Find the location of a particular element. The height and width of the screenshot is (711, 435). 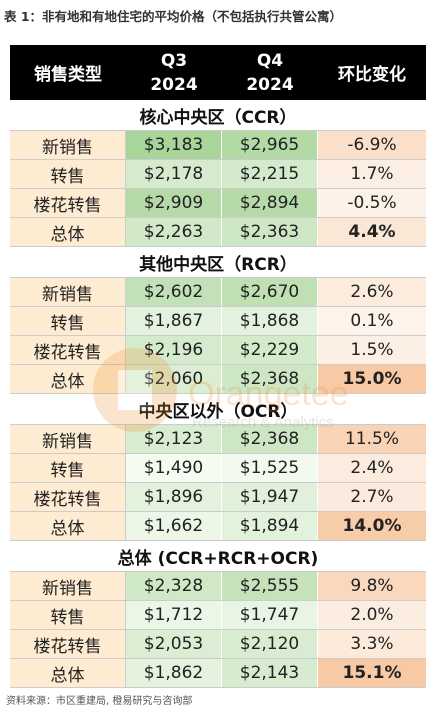

qoq-change-cell: 2.0% is located at coordinates (372, 615).